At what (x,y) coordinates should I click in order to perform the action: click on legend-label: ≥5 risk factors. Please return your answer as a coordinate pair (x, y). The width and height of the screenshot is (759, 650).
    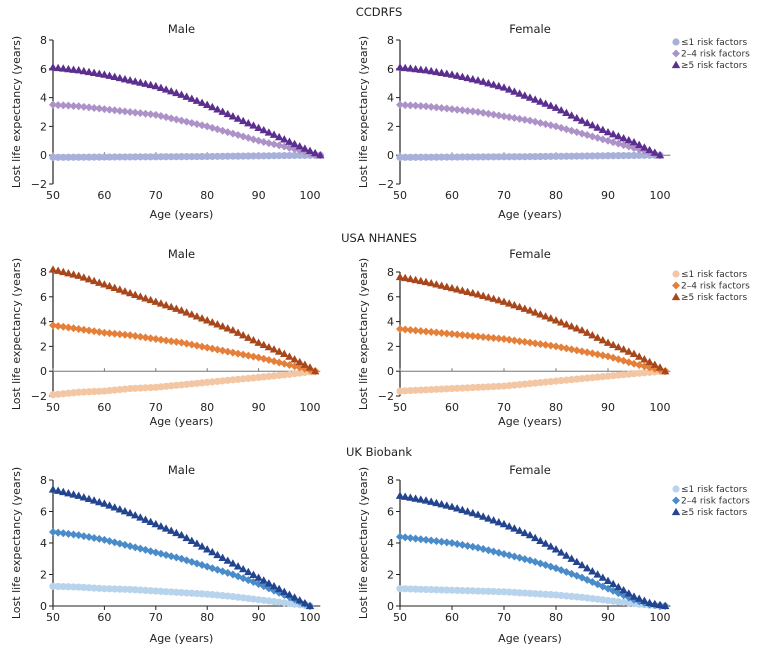
    Looking at the image, I should click on (714, 66).